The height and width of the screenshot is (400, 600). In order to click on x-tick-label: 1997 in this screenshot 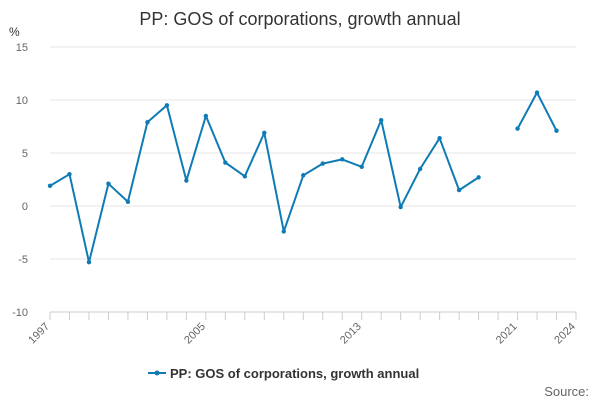, I will do `click(39, 334)`.